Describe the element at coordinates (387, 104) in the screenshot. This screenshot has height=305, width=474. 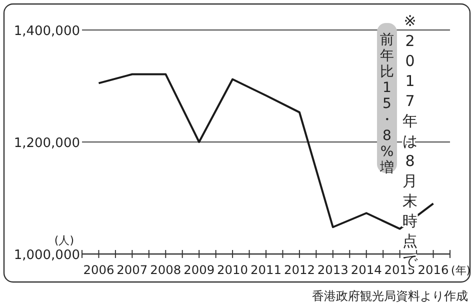
I see `text: 前年比15・8%増` at that location.